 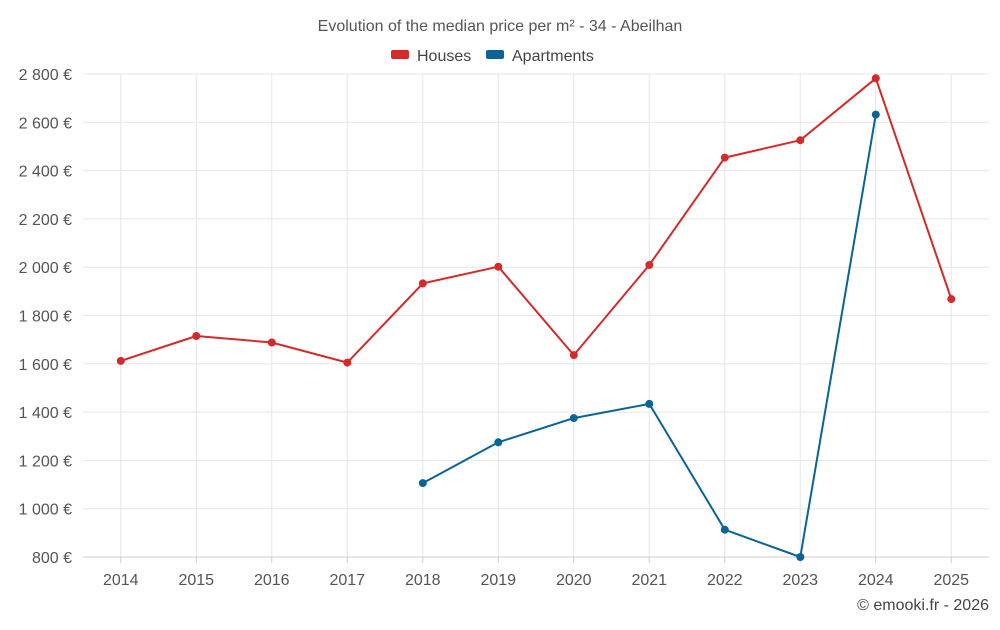 What do you see at coordinates (574, 580) in the screenshot?
I see `x-tick-label: 2020` at bounding box center [574, 580].